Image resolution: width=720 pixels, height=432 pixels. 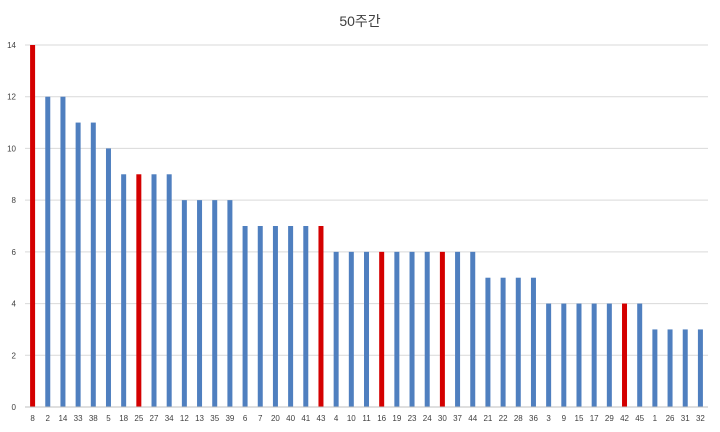 What do you see at coordinates (62, 418) in the screenshot?
I see `x-tick-label: 14` at bounding box center [62, 418].